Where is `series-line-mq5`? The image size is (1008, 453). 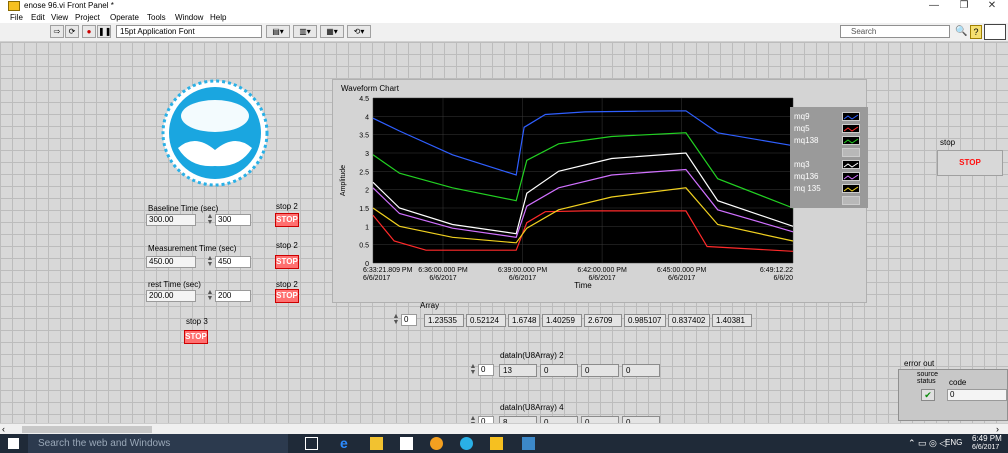 series-line-mq5 is located at coordinates (583, 231).